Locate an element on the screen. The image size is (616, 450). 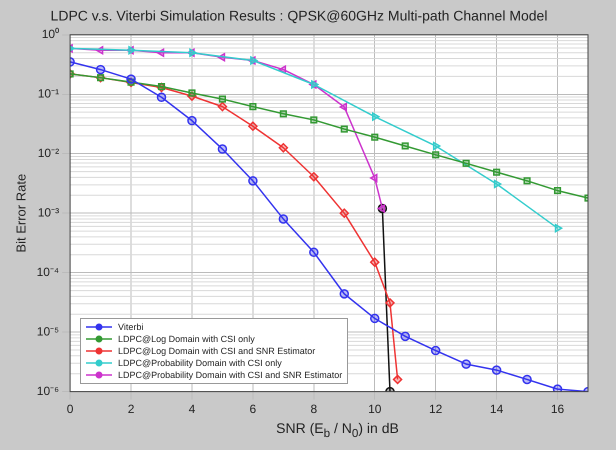
y-tick-label: 10⁻⁴ is located at coordinates (48, 271).